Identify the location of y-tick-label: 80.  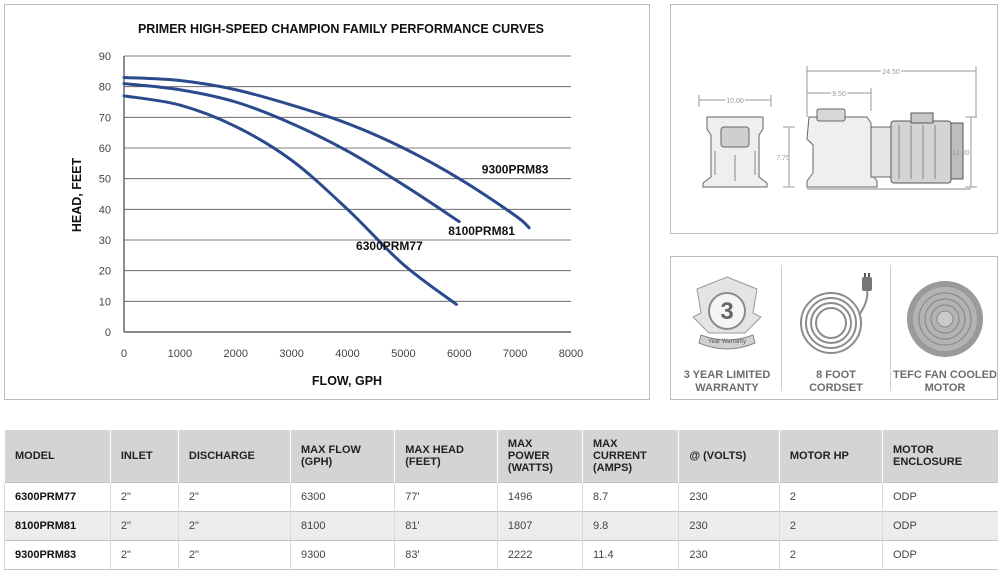
(105, 88).